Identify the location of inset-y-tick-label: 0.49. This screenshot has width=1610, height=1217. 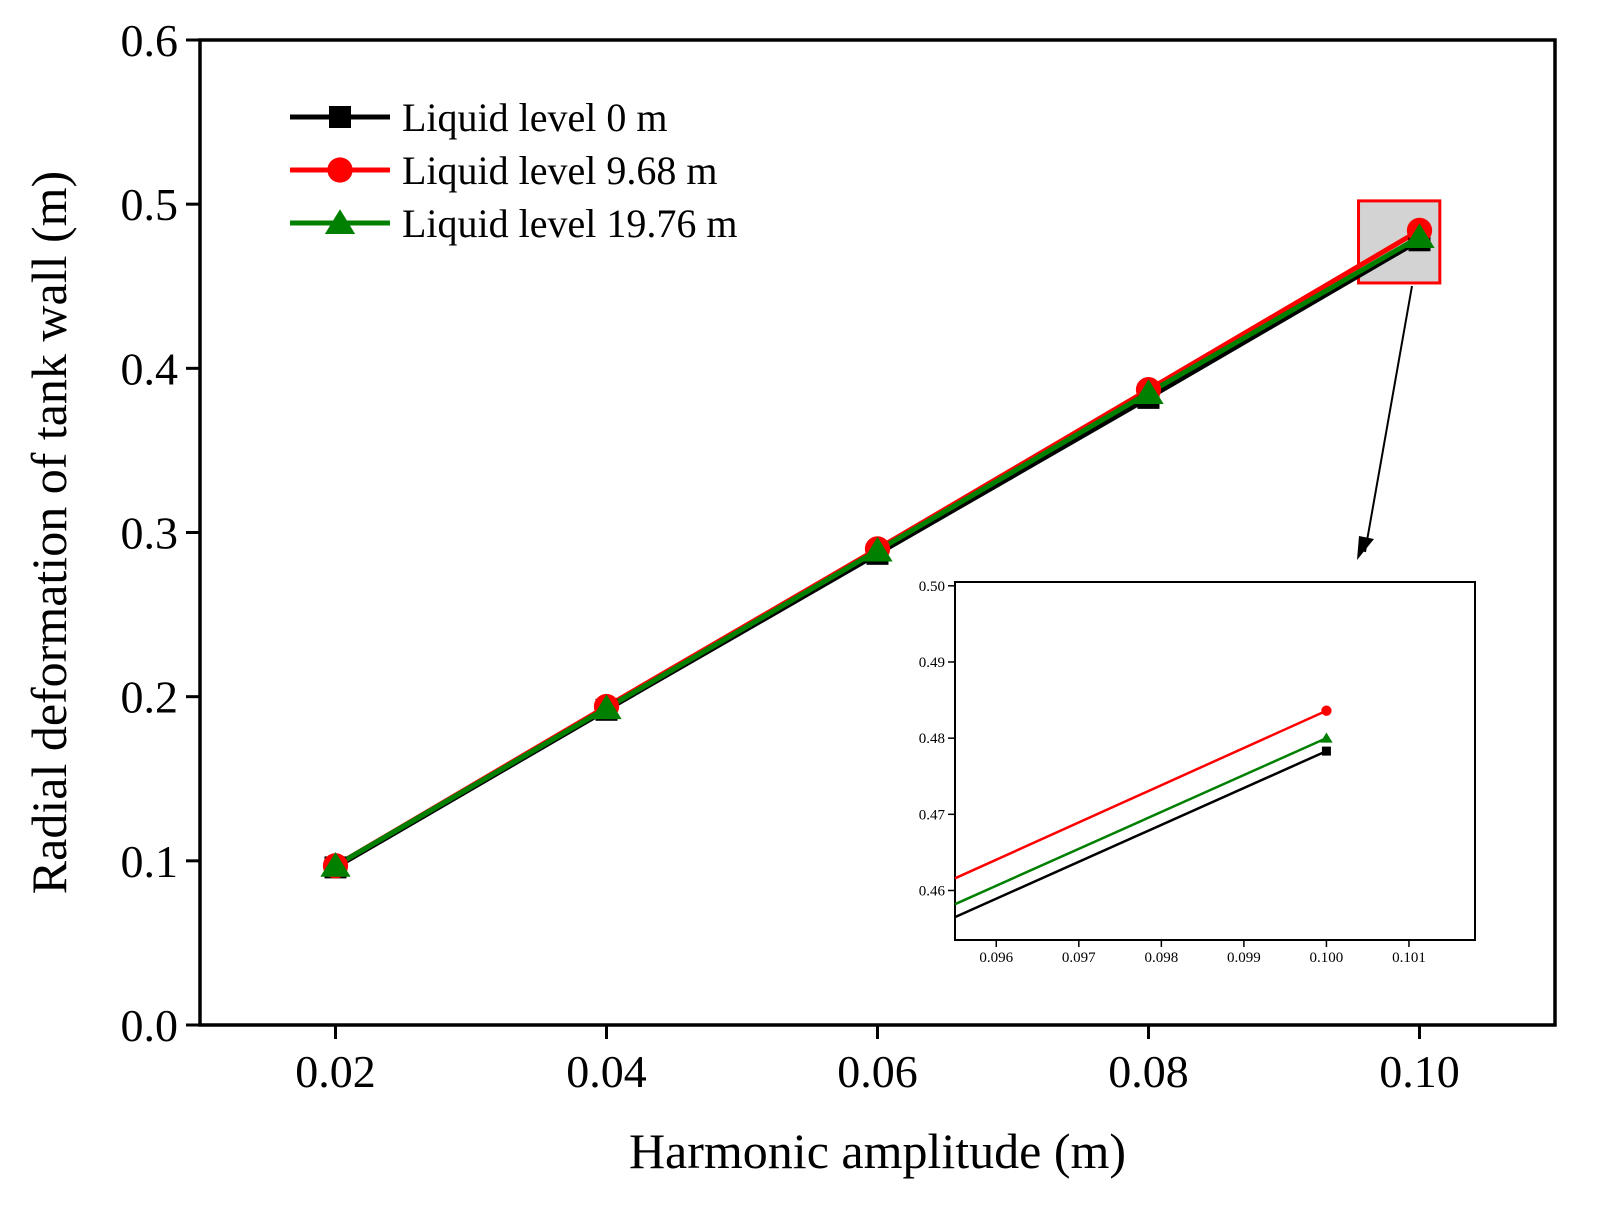
(932, 663).